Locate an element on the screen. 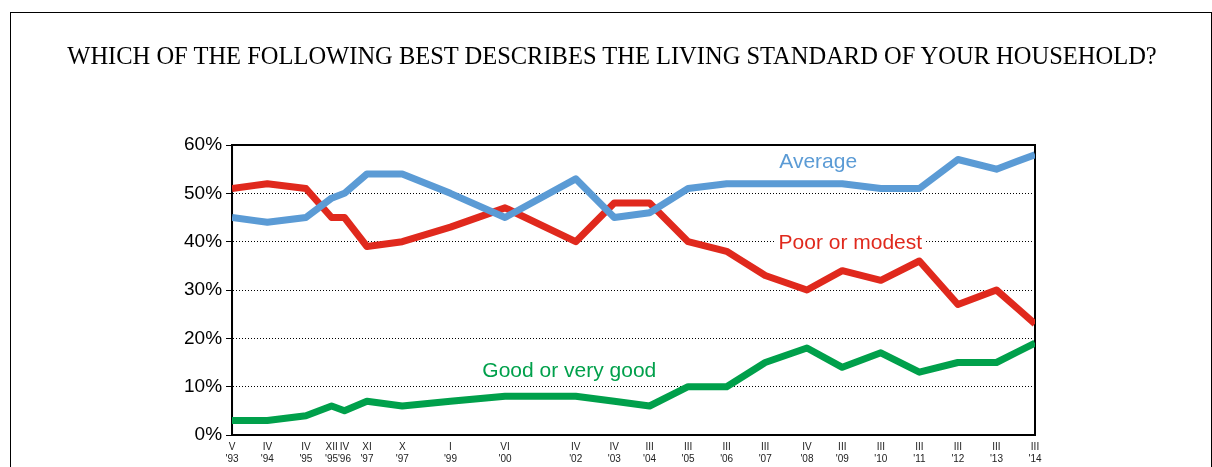 This screenshot has height=467, width=1212. y-tick-label: 10% is located at coordinates (203, 385).